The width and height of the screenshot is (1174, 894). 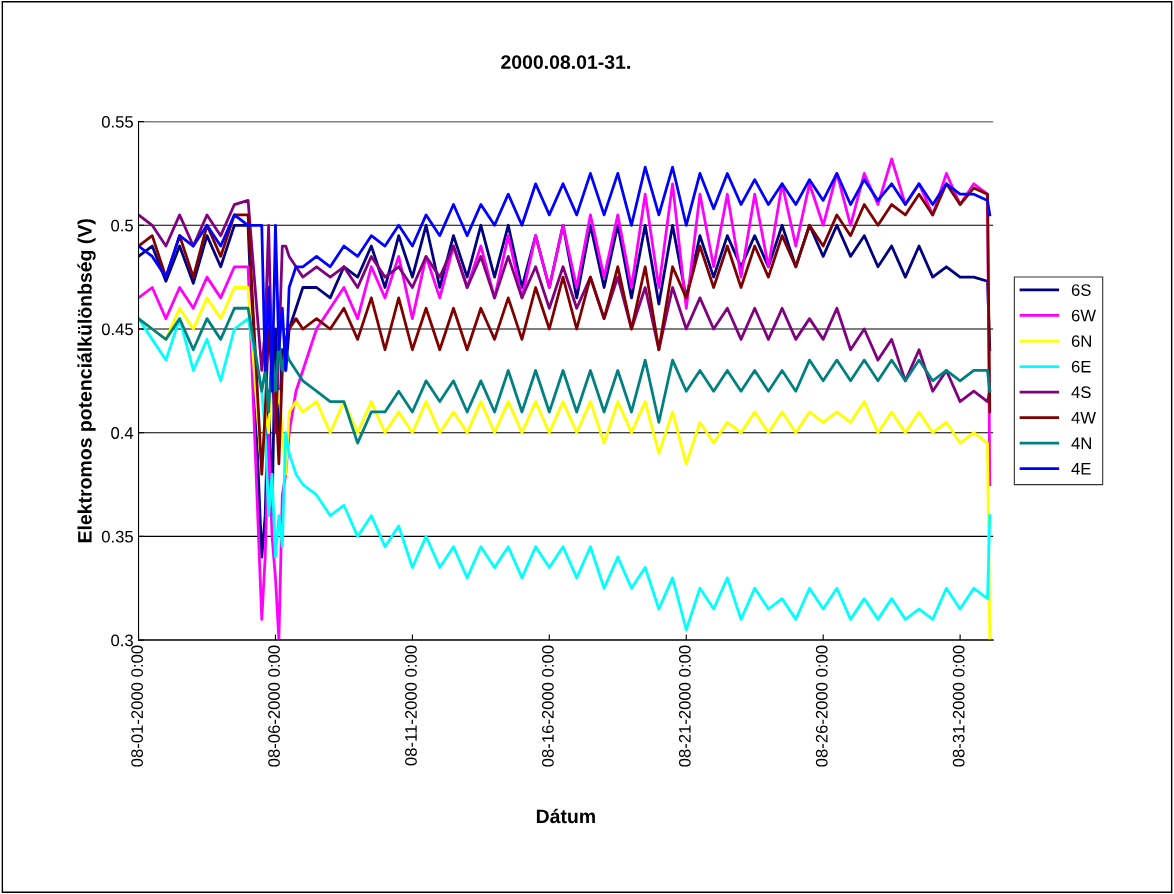 What do you see at coordinates (122, 640) in the screenshot?
I see `y-tick-label: 0.3` at bounding box center [122, 640].